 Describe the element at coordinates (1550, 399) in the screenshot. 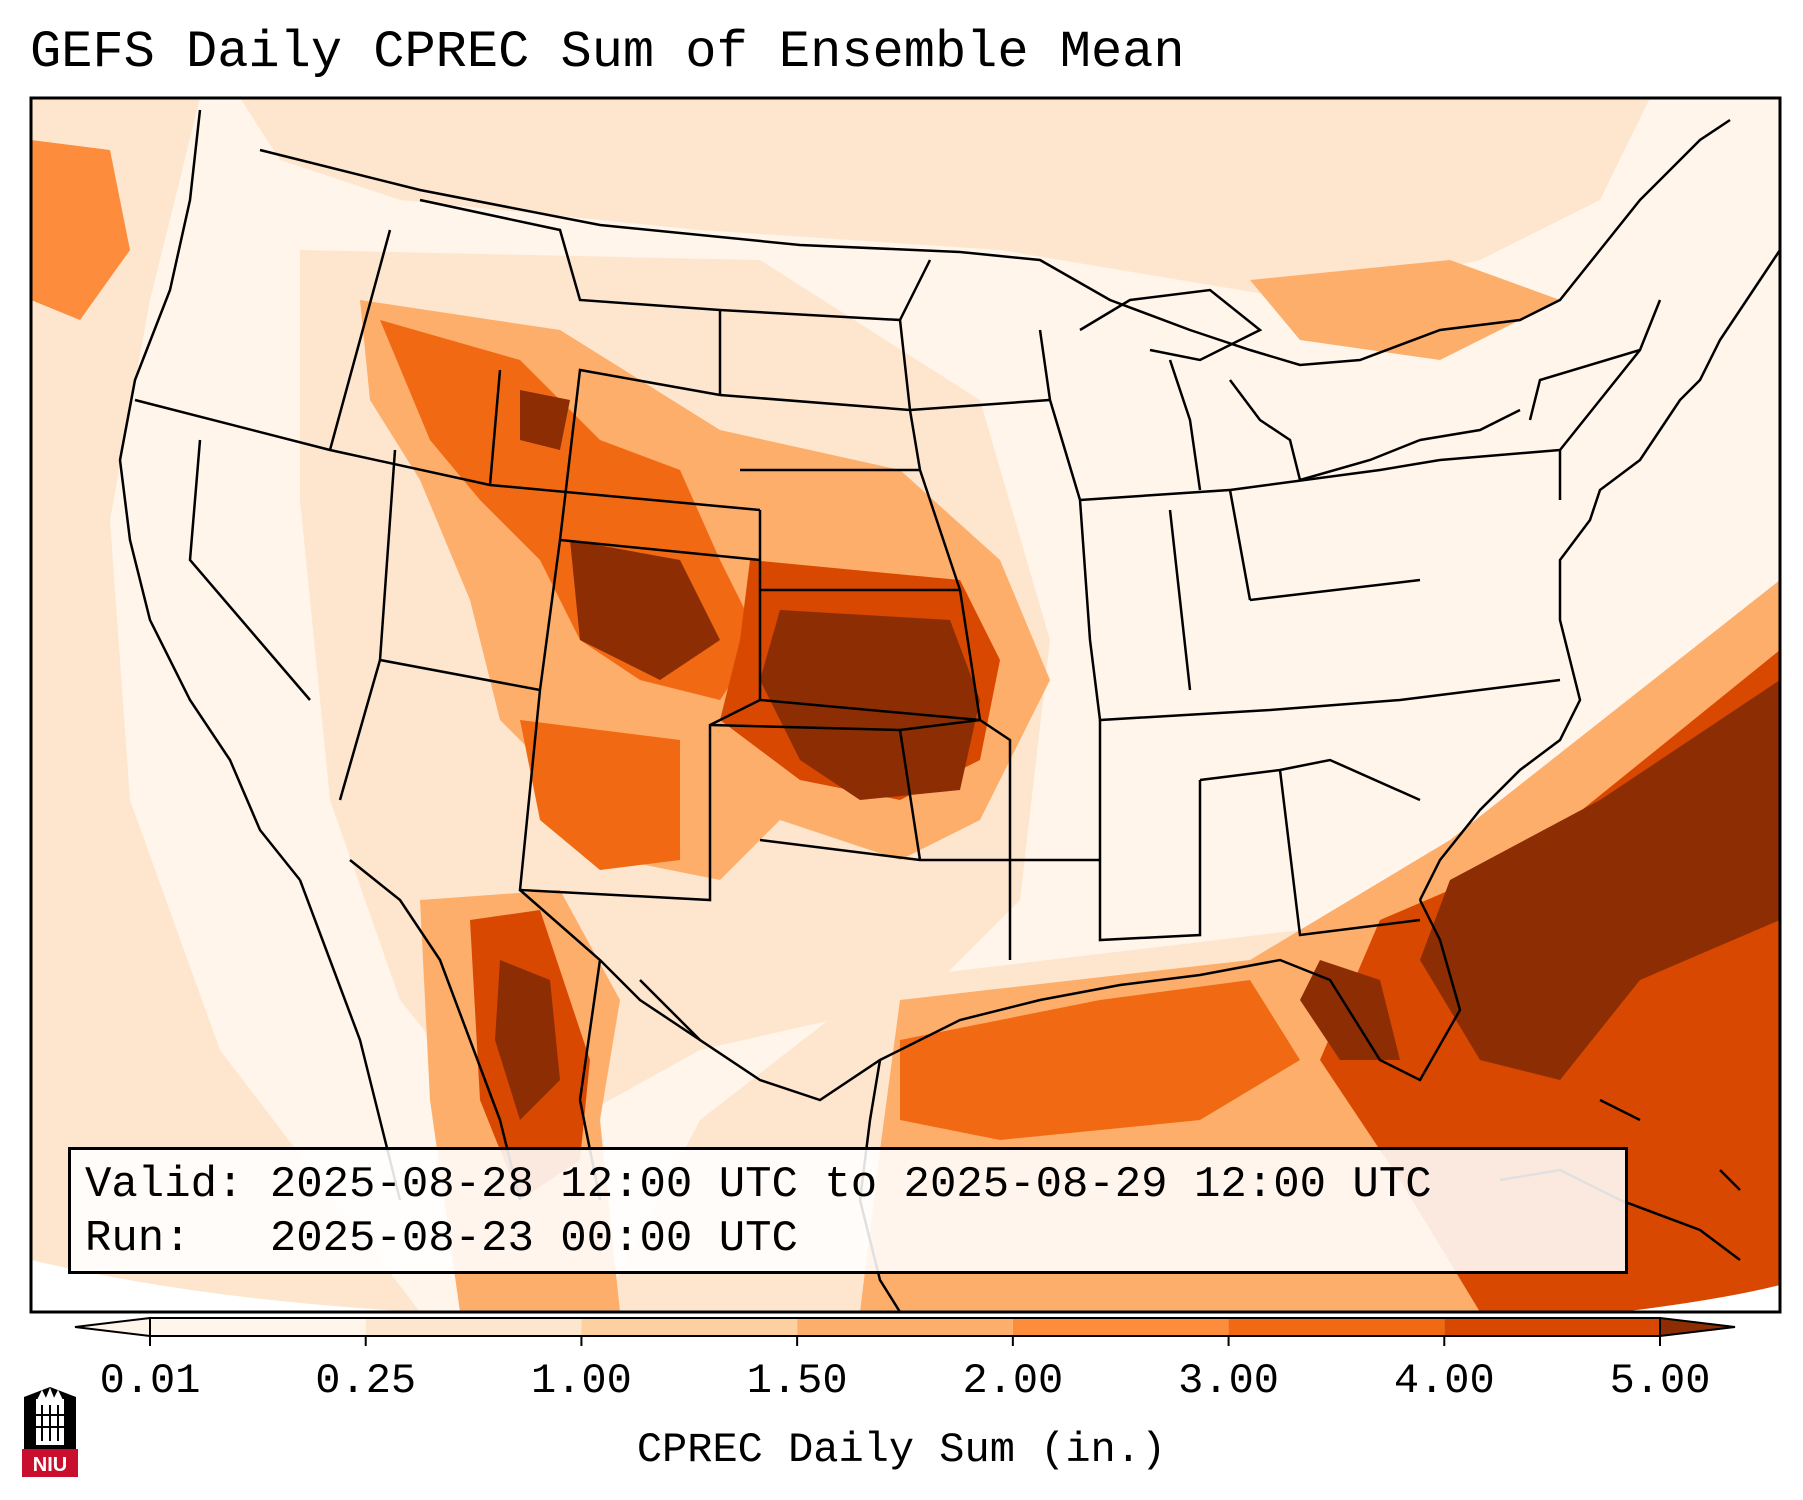

I see `state-lines-northeast` at that location.